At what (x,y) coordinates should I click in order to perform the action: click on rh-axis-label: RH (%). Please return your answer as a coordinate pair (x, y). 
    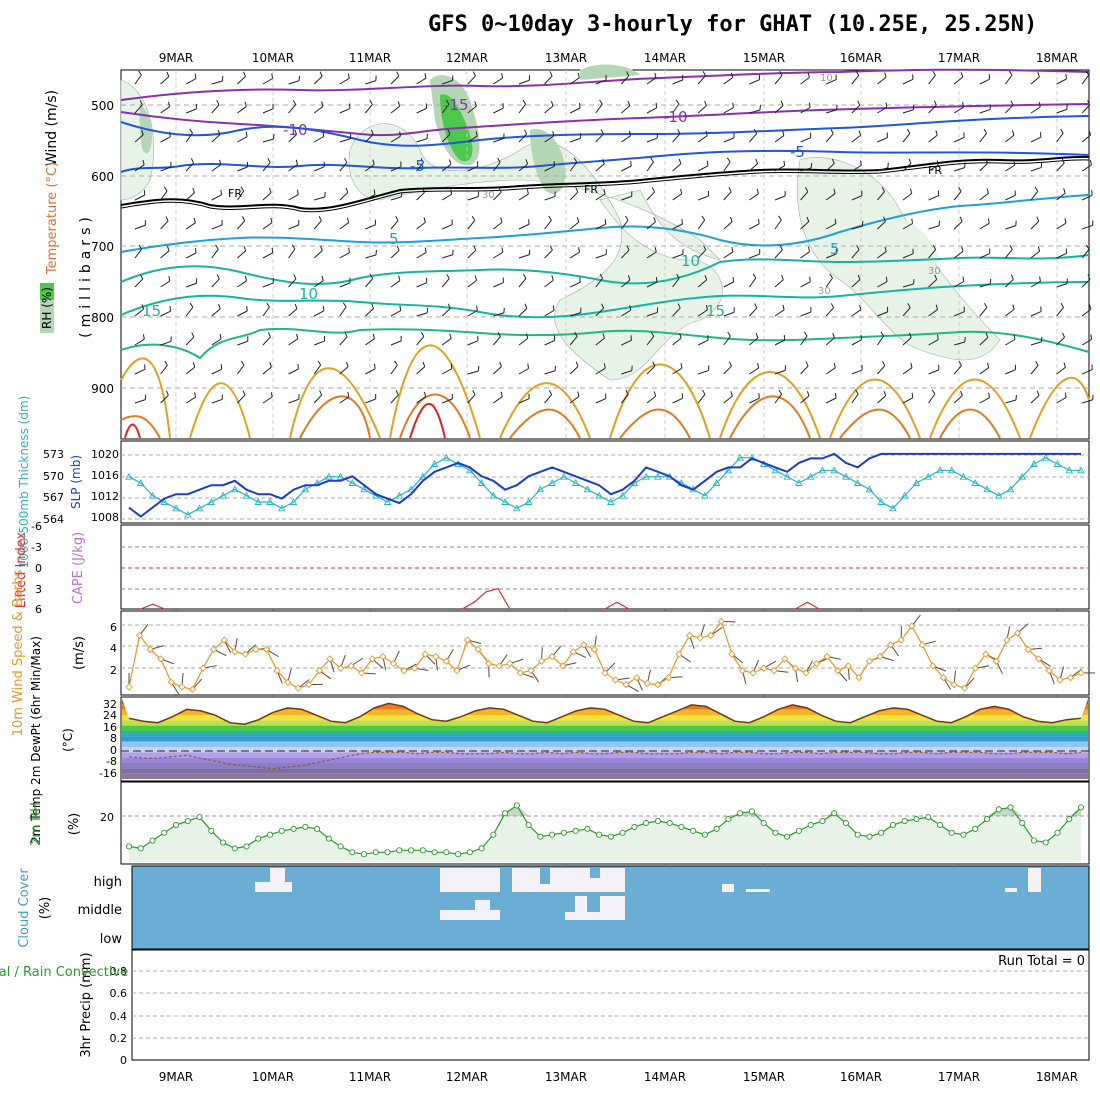
    Looking at the image, I should click on (47, 308).